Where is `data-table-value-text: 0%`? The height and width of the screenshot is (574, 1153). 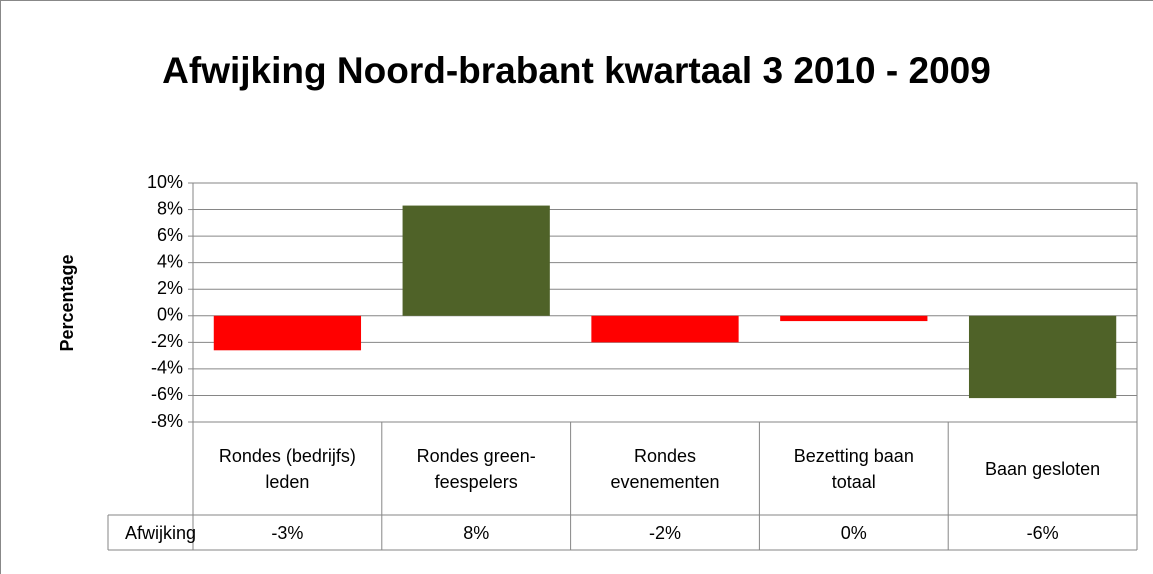 data-table-value-text: 0% is located at coordinates (853, 532).